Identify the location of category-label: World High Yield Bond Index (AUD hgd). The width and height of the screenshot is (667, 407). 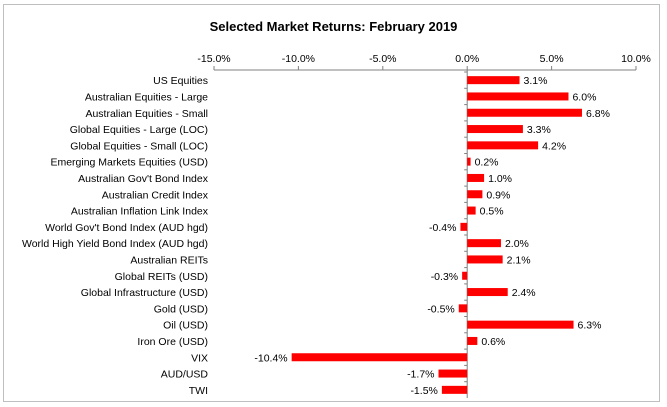
(115, 244).